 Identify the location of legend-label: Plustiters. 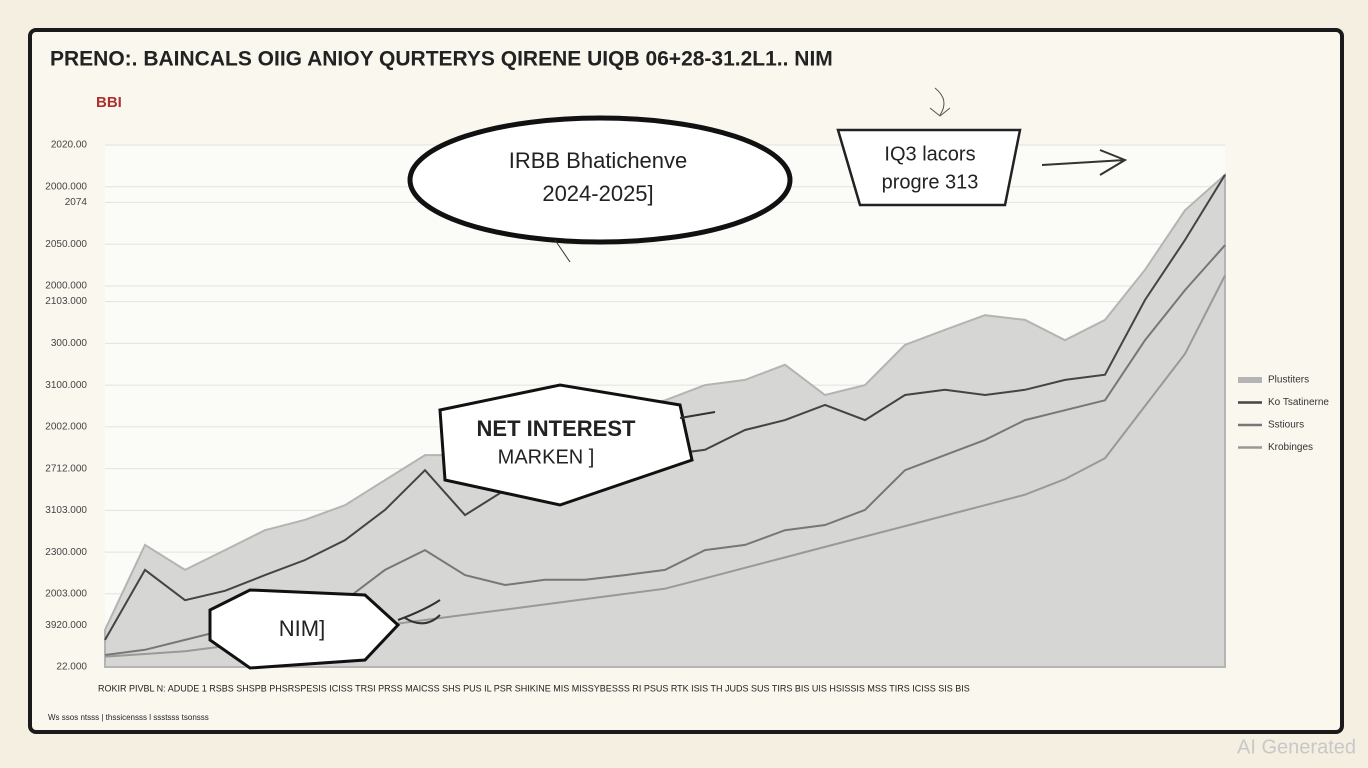
(1288, 380).